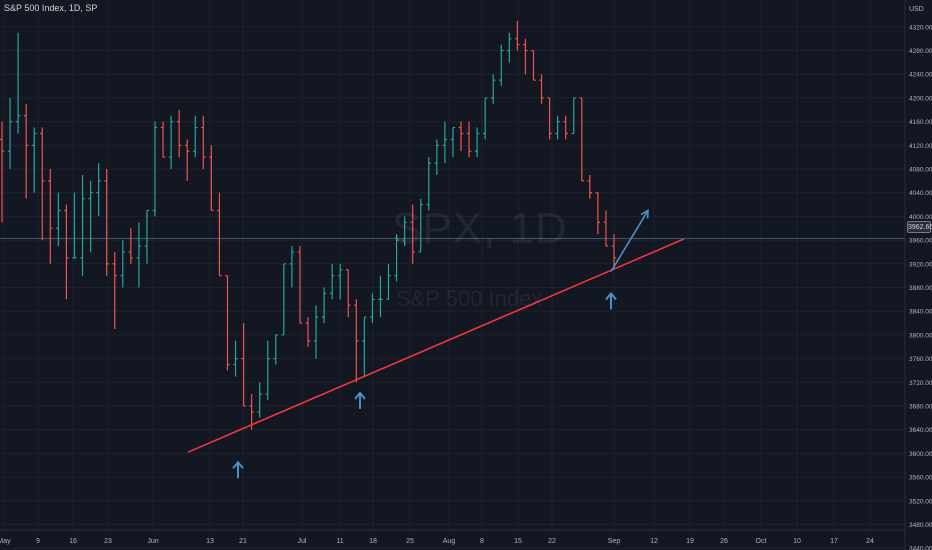 The image size is (932, 550). What do you see at coordinates (920, 288) in the screenshot?
I see `price-tick-label: 3880.00` at bounding box center [920, 288].